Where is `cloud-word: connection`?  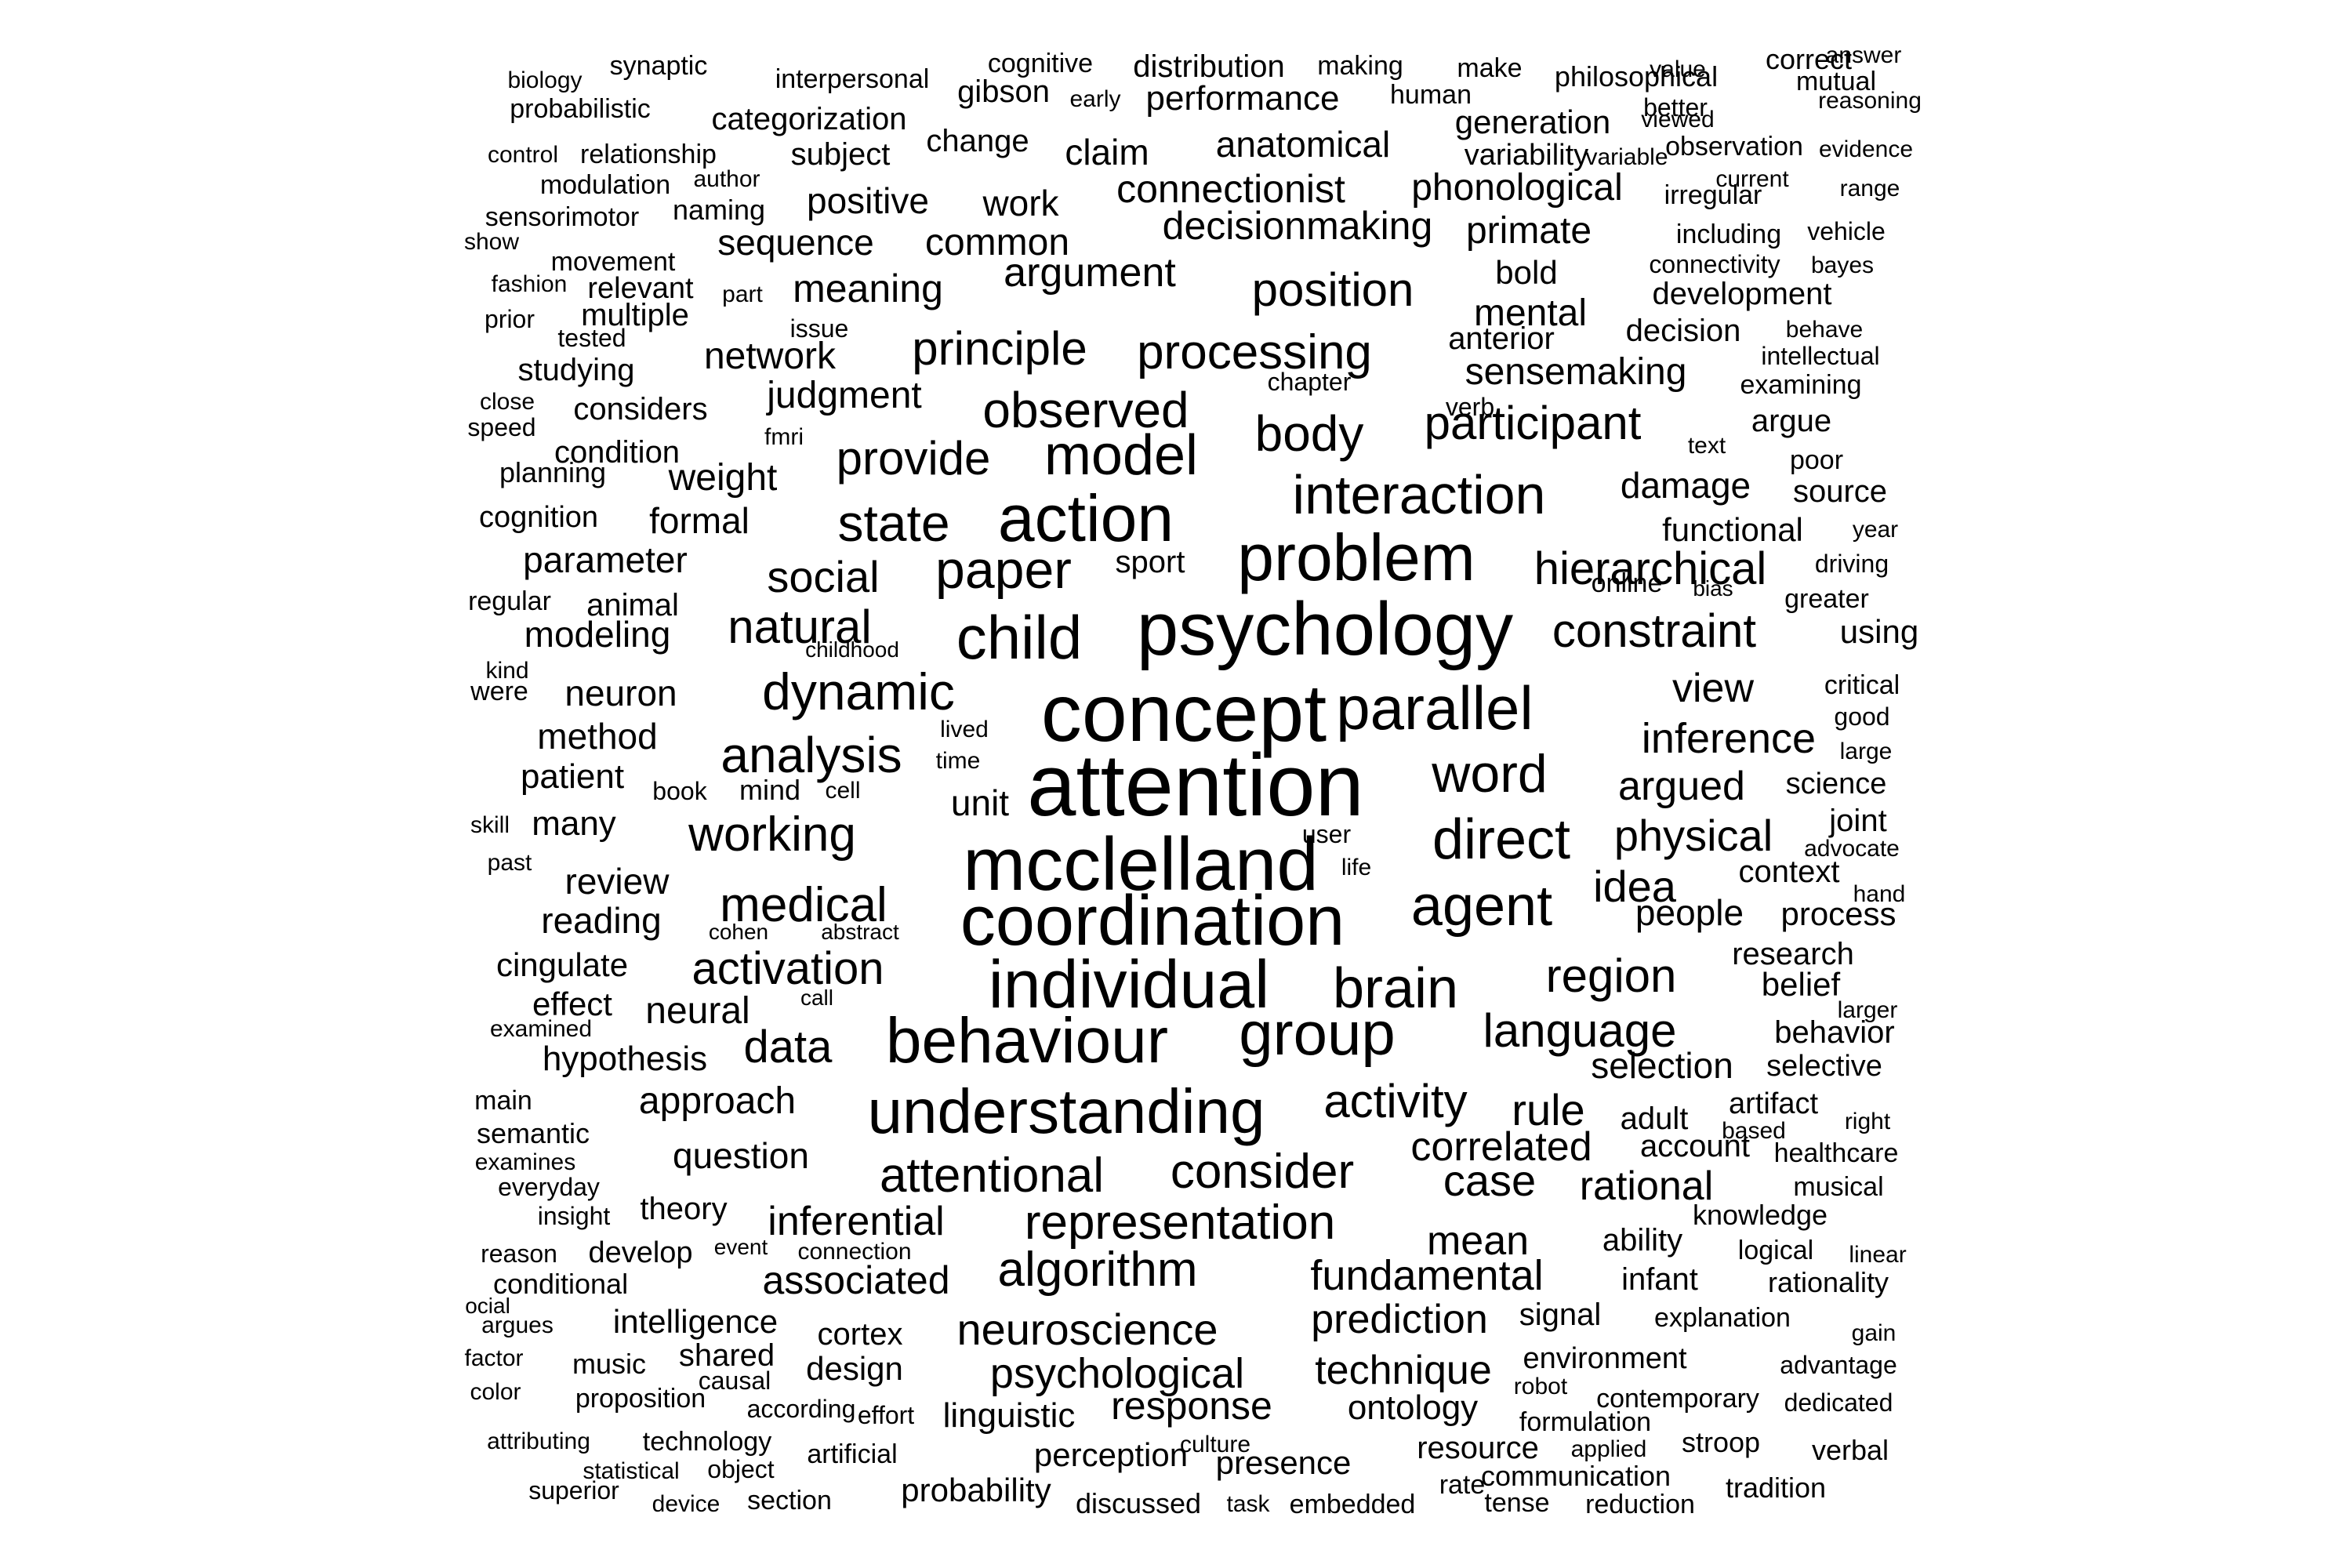
cloud-word: connection is located at coordinates (854, 1252).